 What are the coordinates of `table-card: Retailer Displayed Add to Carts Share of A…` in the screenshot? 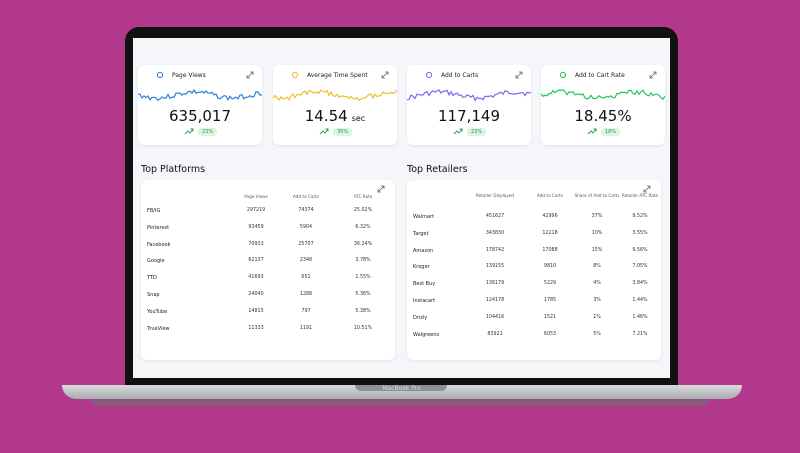 It's located at (534, 270).